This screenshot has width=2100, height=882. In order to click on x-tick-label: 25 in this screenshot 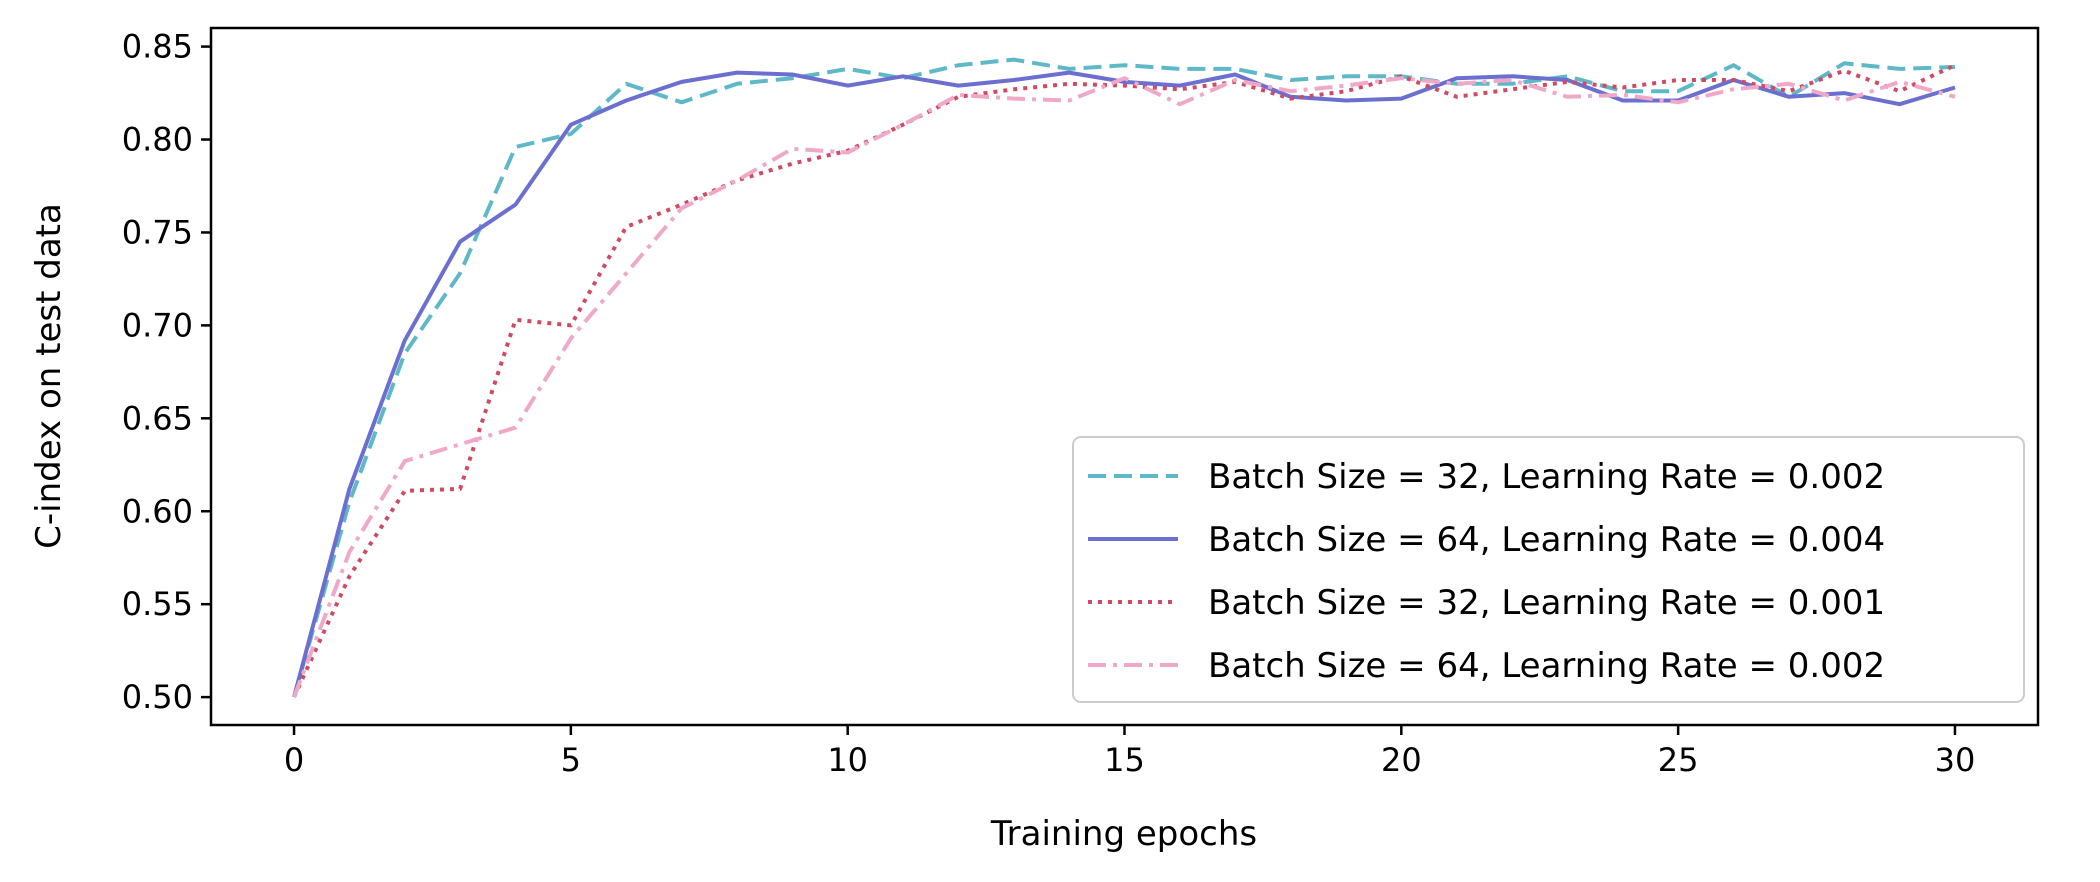, I will do `click(1678, 760)`.